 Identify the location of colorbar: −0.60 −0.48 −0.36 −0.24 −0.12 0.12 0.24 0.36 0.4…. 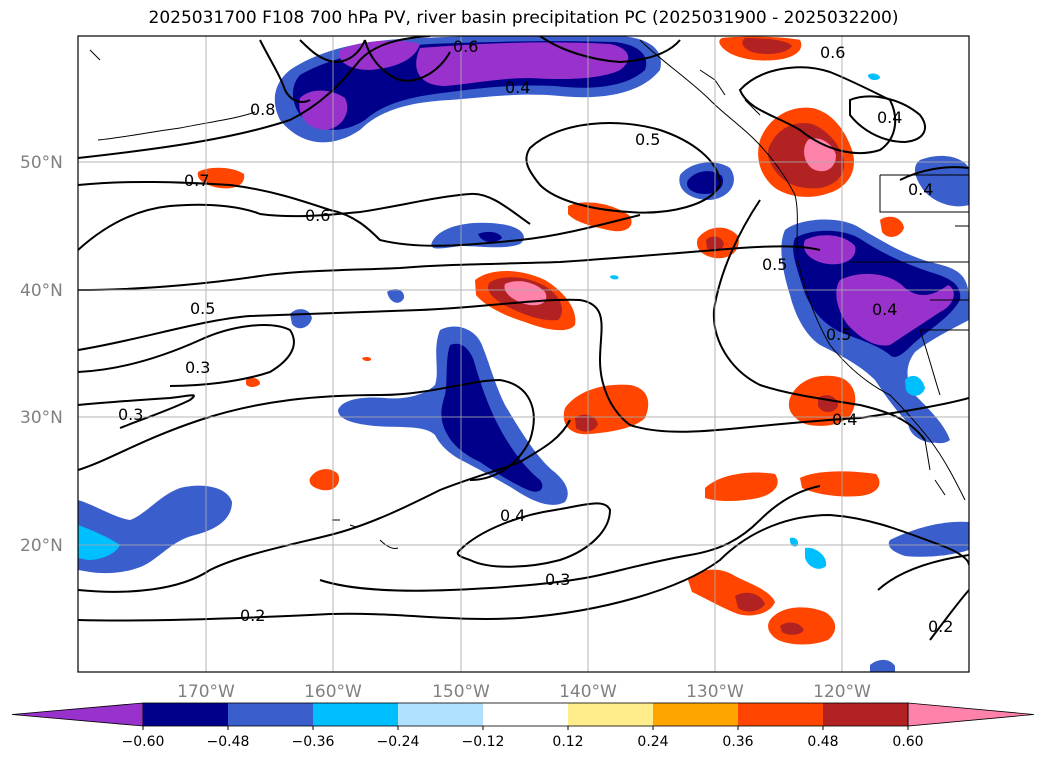
(523, 726).